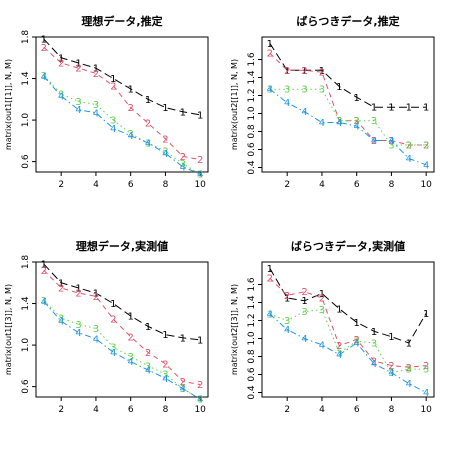 The image size is (450, 449). Describe the element at coordinates (392, 410) in the screenshot. I see `x-tick-label: 8` at that location.